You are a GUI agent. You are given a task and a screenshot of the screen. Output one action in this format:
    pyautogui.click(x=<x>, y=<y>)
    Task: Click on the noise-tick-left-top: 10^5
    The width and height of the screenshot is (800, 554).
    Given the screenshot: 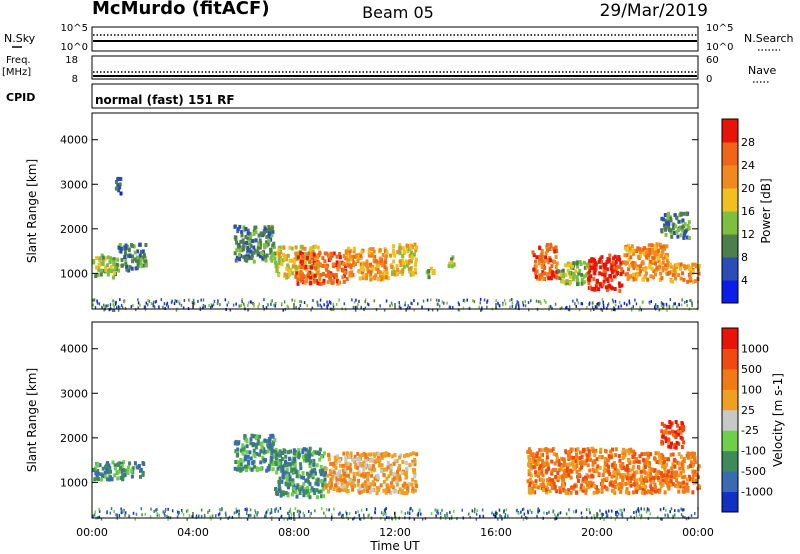 What is the action you would take?
    pyautogui.click(x=74, y=28)
    